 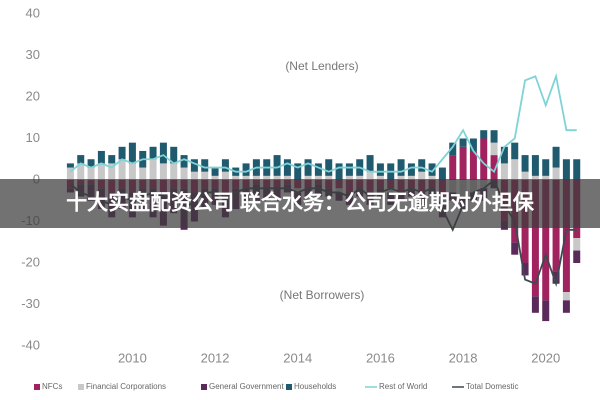 I want to click on x-tick-label: 2010, so click(x=132, y=357).